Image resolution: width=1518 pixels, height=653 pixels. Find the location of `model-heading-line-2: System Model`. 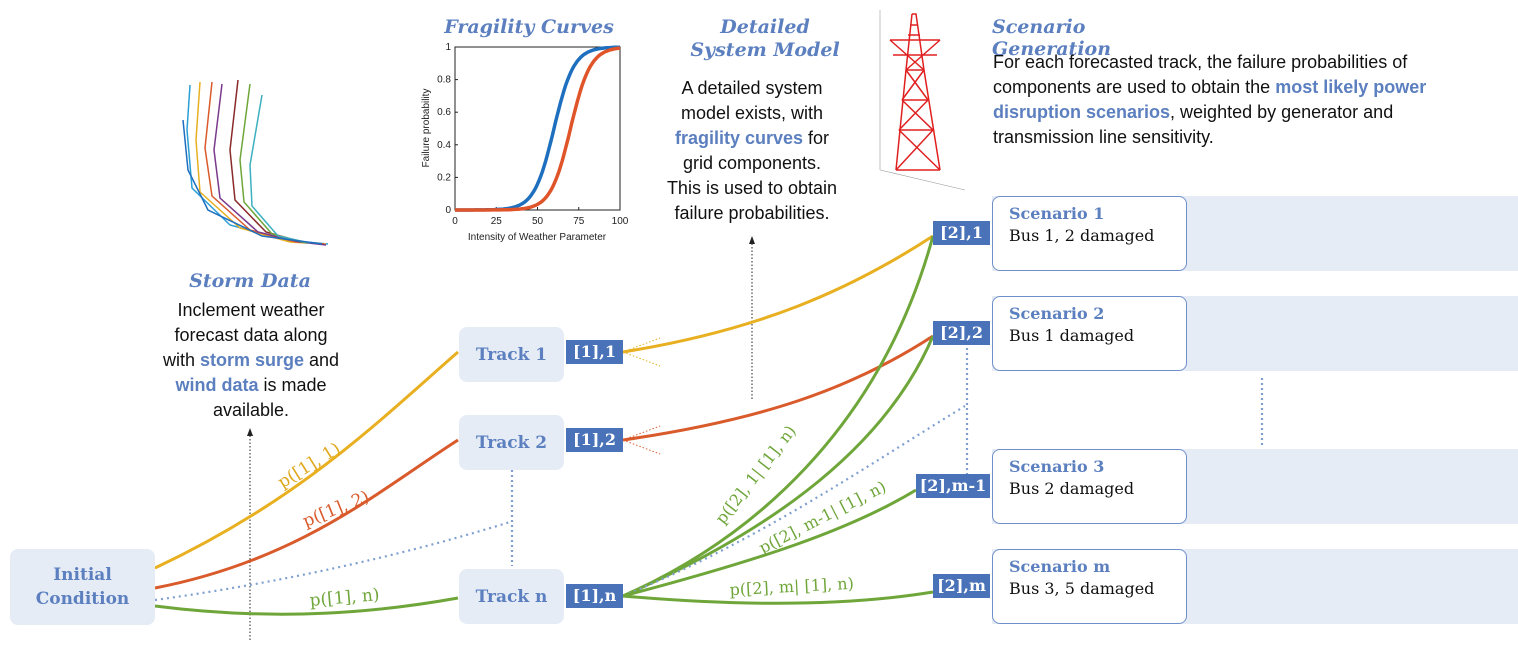

model-heading-line-2: System Model is located at coordinates (765, 50).